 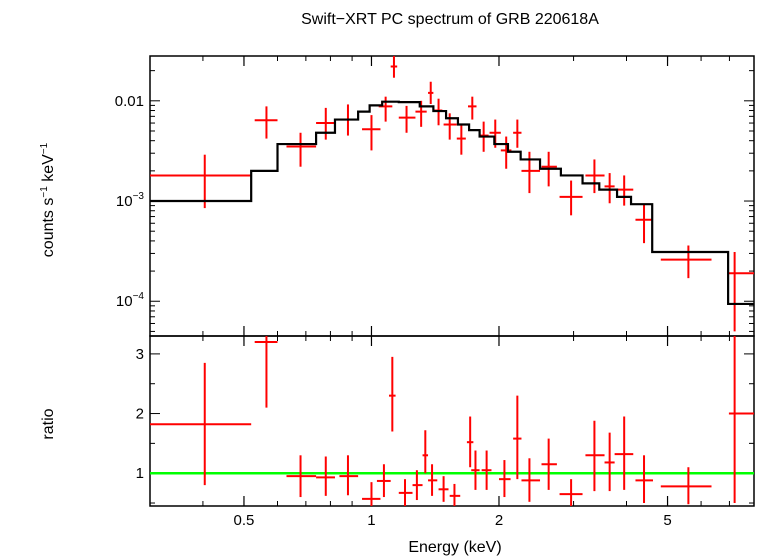 What do you see at coordinates (140, 473) in the screenshot?
I see `y-tick-label: 1` at bounding box center [140, 473].